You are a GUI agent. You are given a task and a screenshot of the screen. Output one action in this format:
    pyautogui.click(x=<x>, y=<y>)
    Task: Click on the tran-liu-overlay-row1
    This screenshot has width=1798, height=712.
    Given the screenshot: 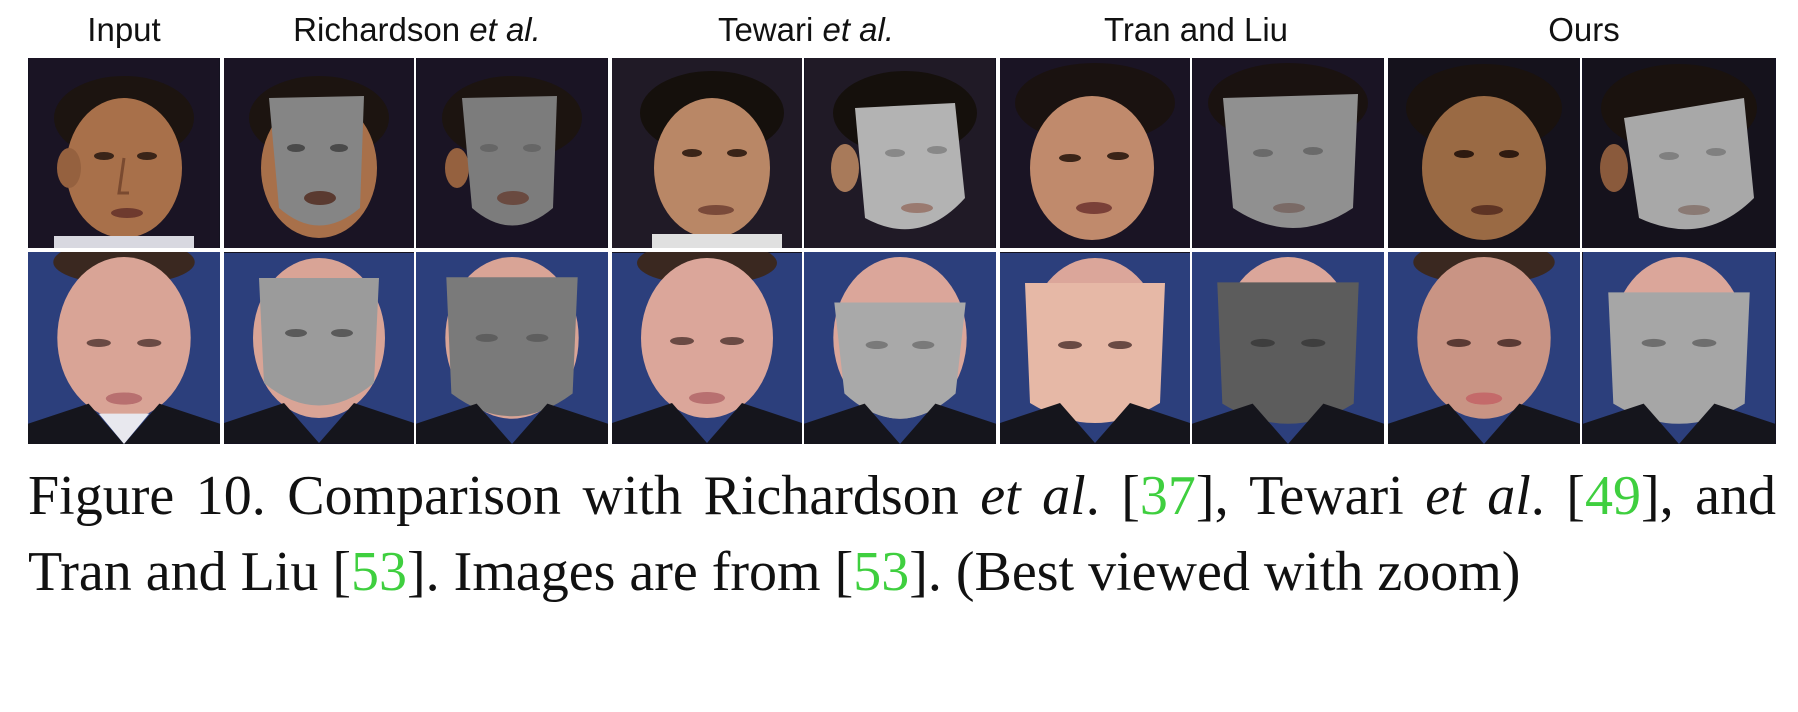 What is the action you would take?
    pyautogui.click(x=1095, y=153)
    